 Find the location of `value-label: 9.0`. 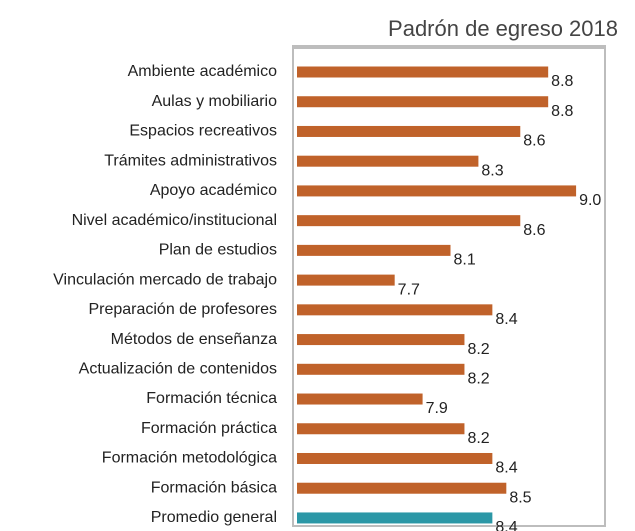

value-label: 9.0 is located at coordinates (590, 200).